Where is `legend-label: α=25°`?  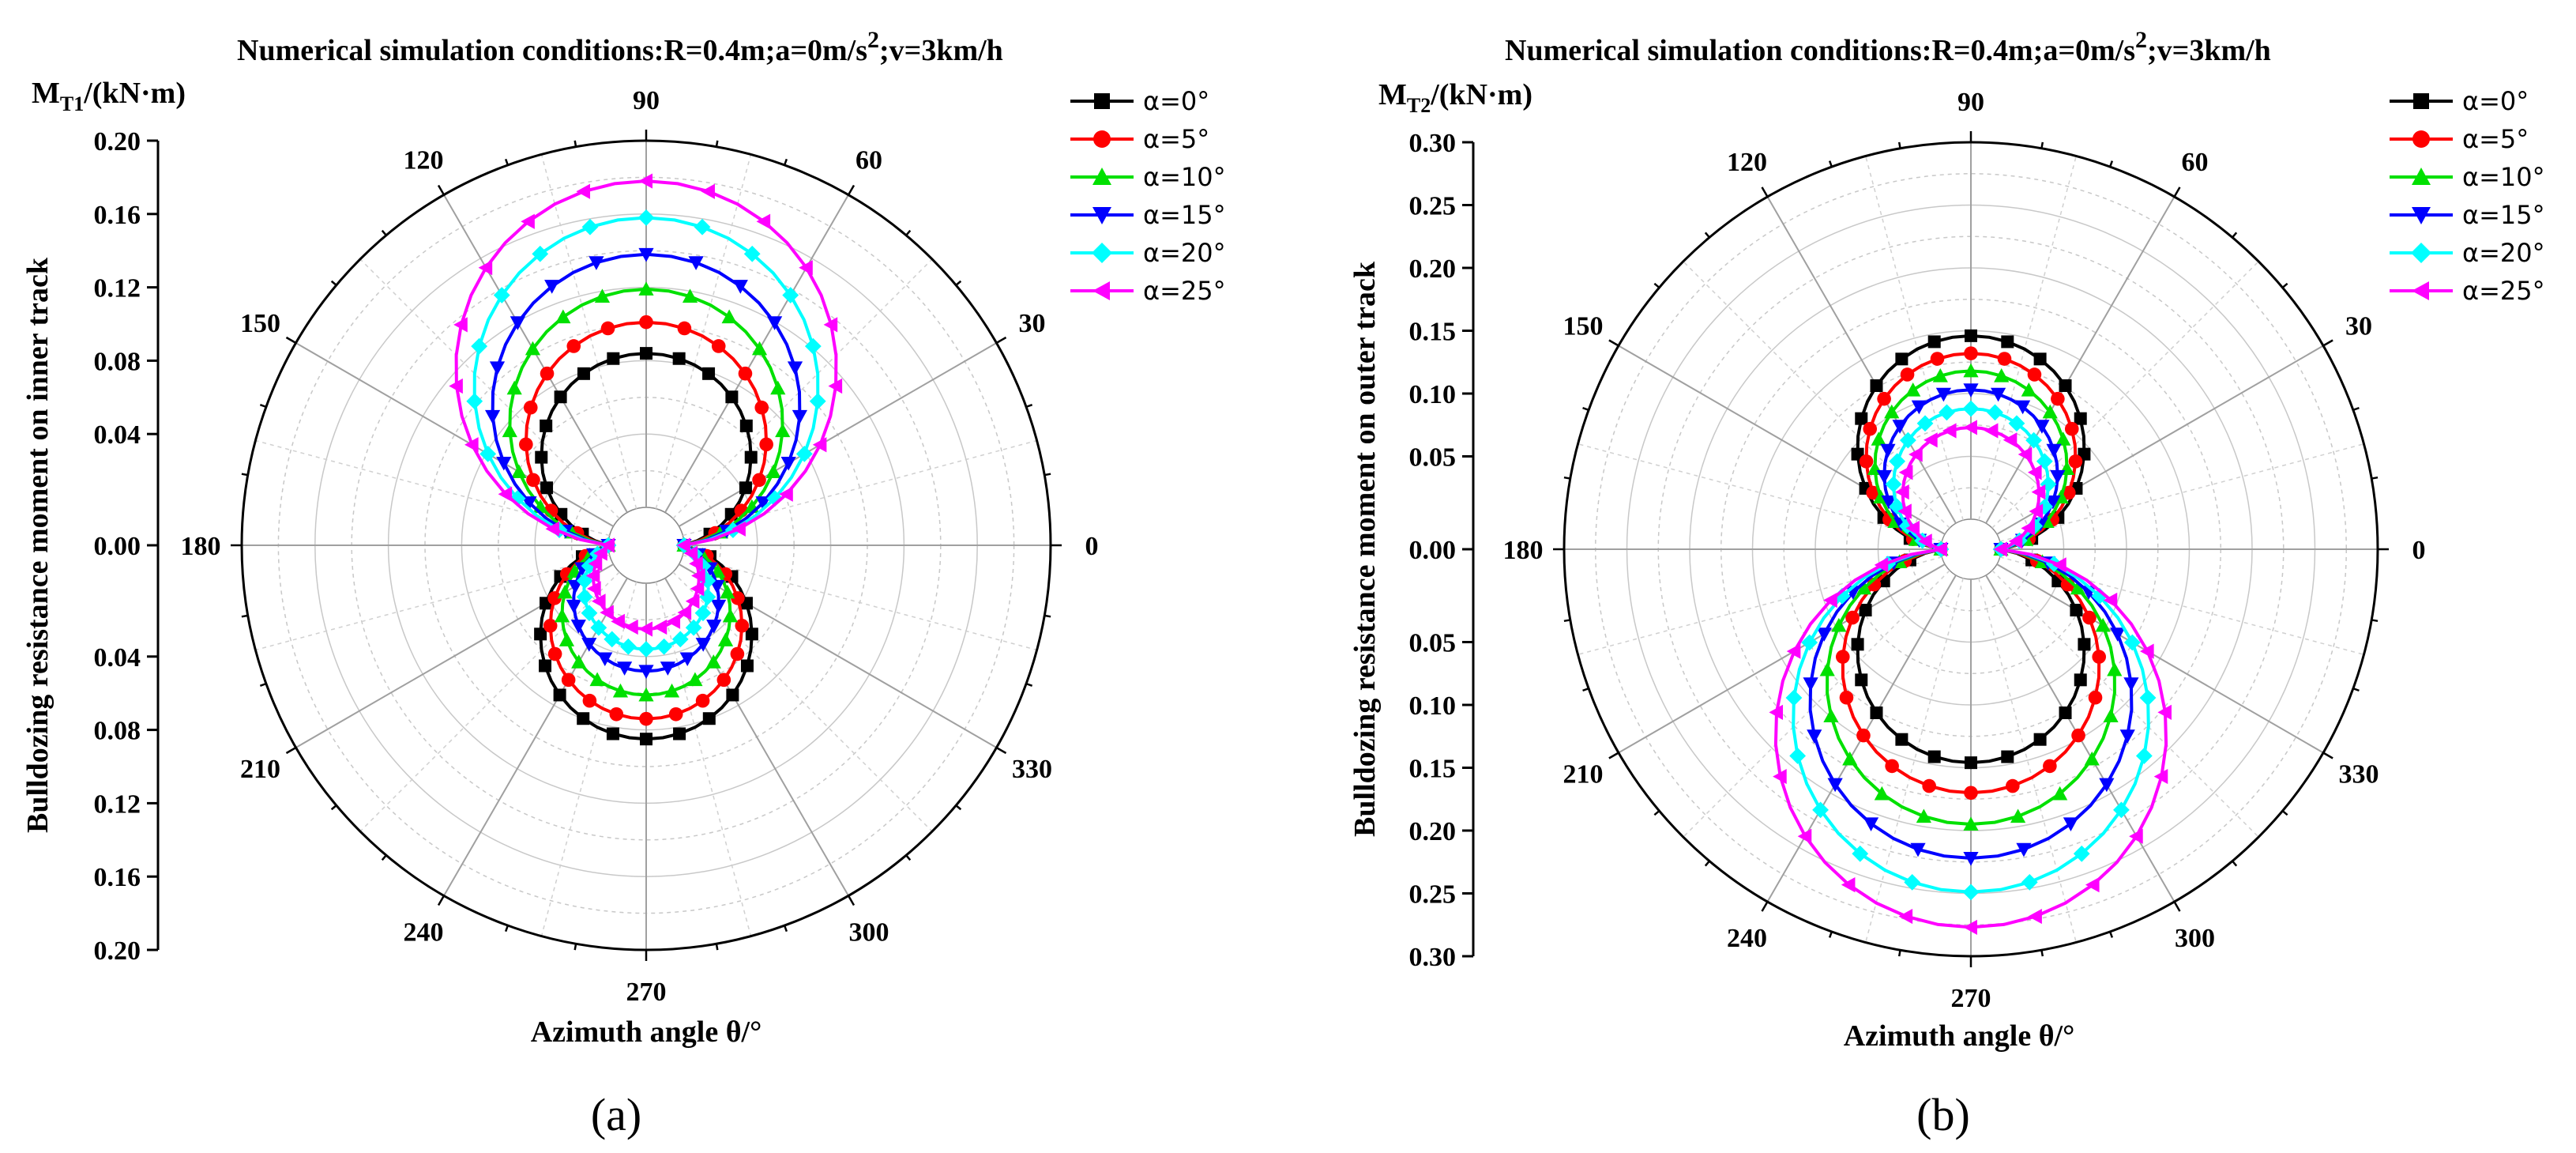
legend-label: α=25° is located at coordinates (1184, 291).